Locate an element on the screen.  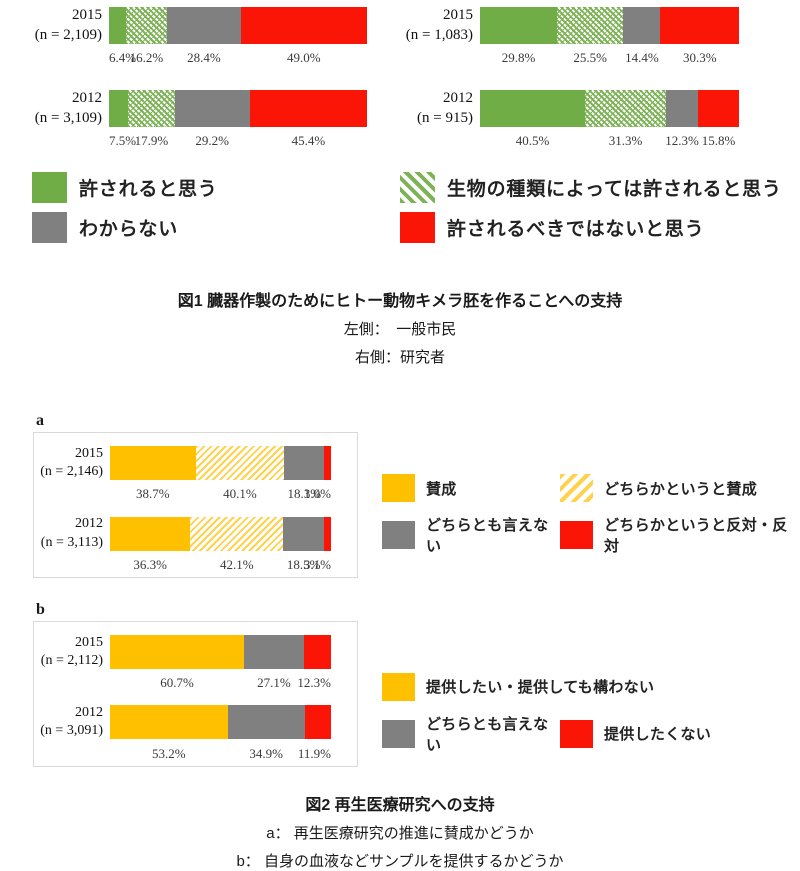
row-label: 2015 (n = 1,083) is located at coordinates (437, 25).